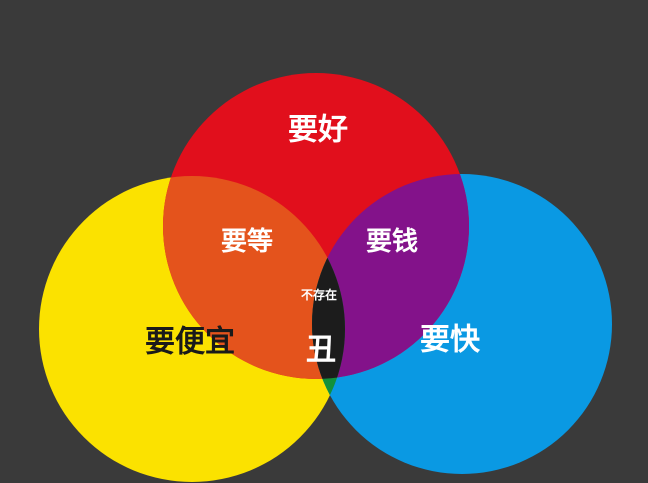  I want to click on label-not-exist: 不存在, so click(319, 294).